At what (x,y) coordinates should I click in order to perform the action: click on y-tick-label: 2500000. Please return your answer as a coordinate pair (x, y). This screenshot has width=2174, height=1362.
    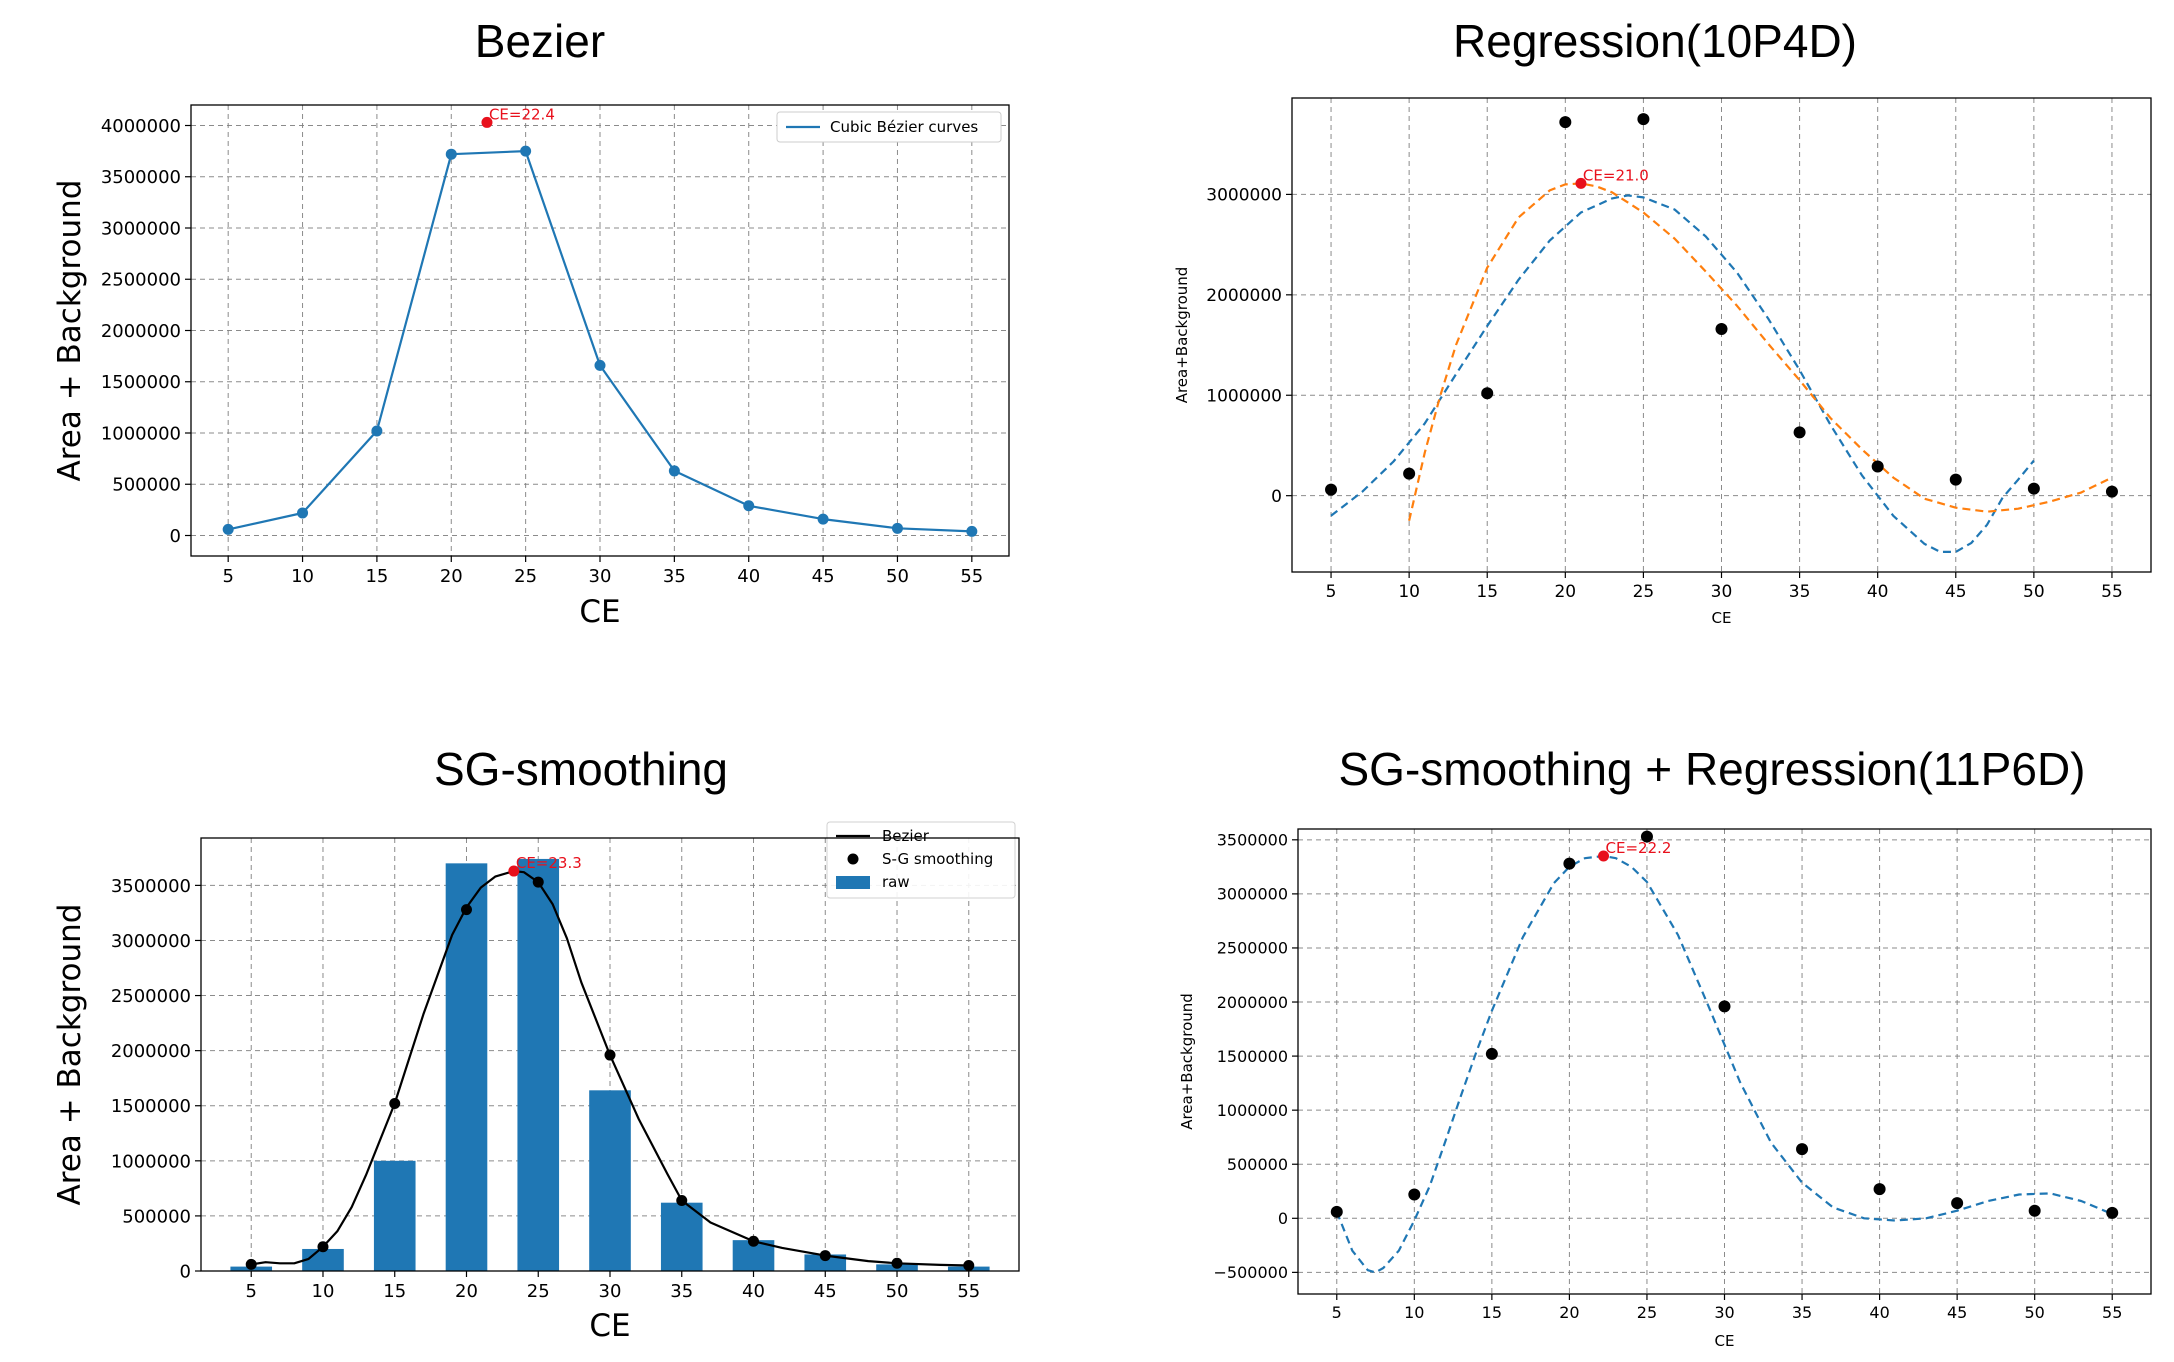
    Looking at the image, I should click on (151, 996).